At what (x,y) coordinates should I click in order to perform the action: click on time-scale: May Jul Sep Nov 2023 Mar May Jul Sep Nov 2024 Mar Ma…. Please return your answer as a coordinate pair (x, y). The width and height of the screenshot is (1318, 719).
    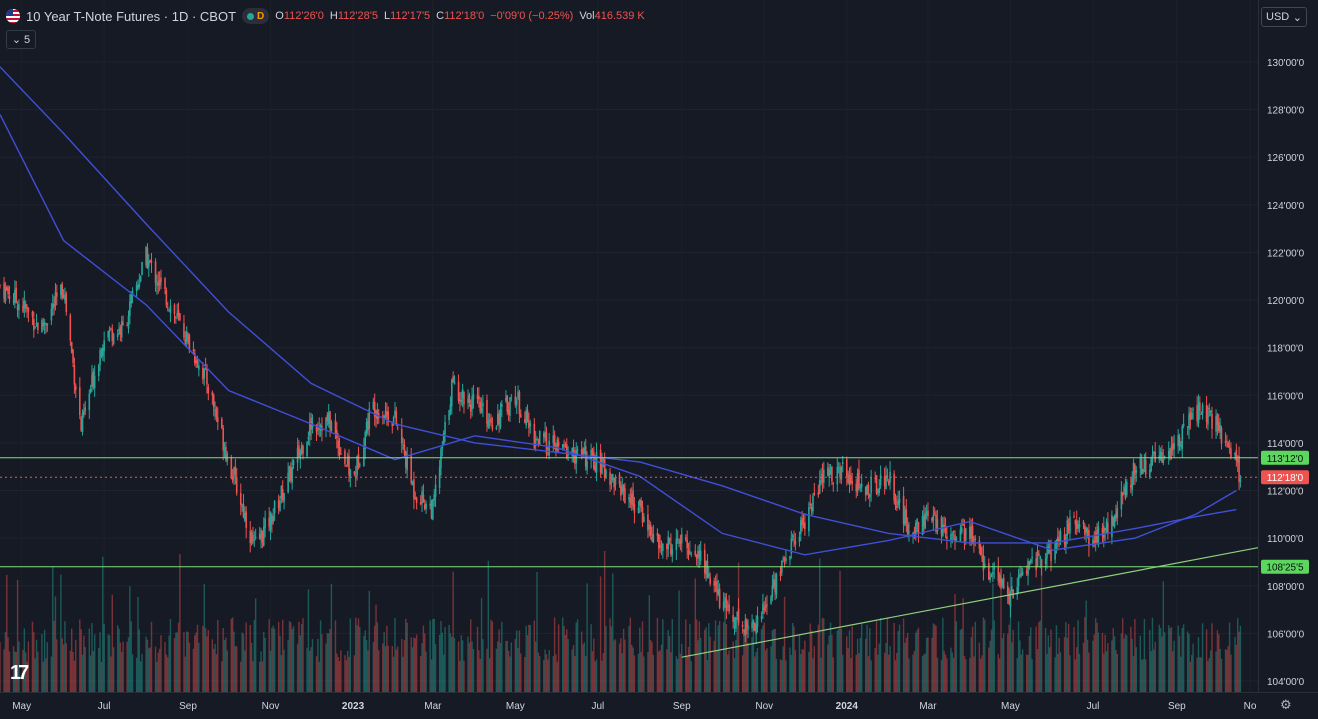
    Looking at the image, I should click on (659, 705).